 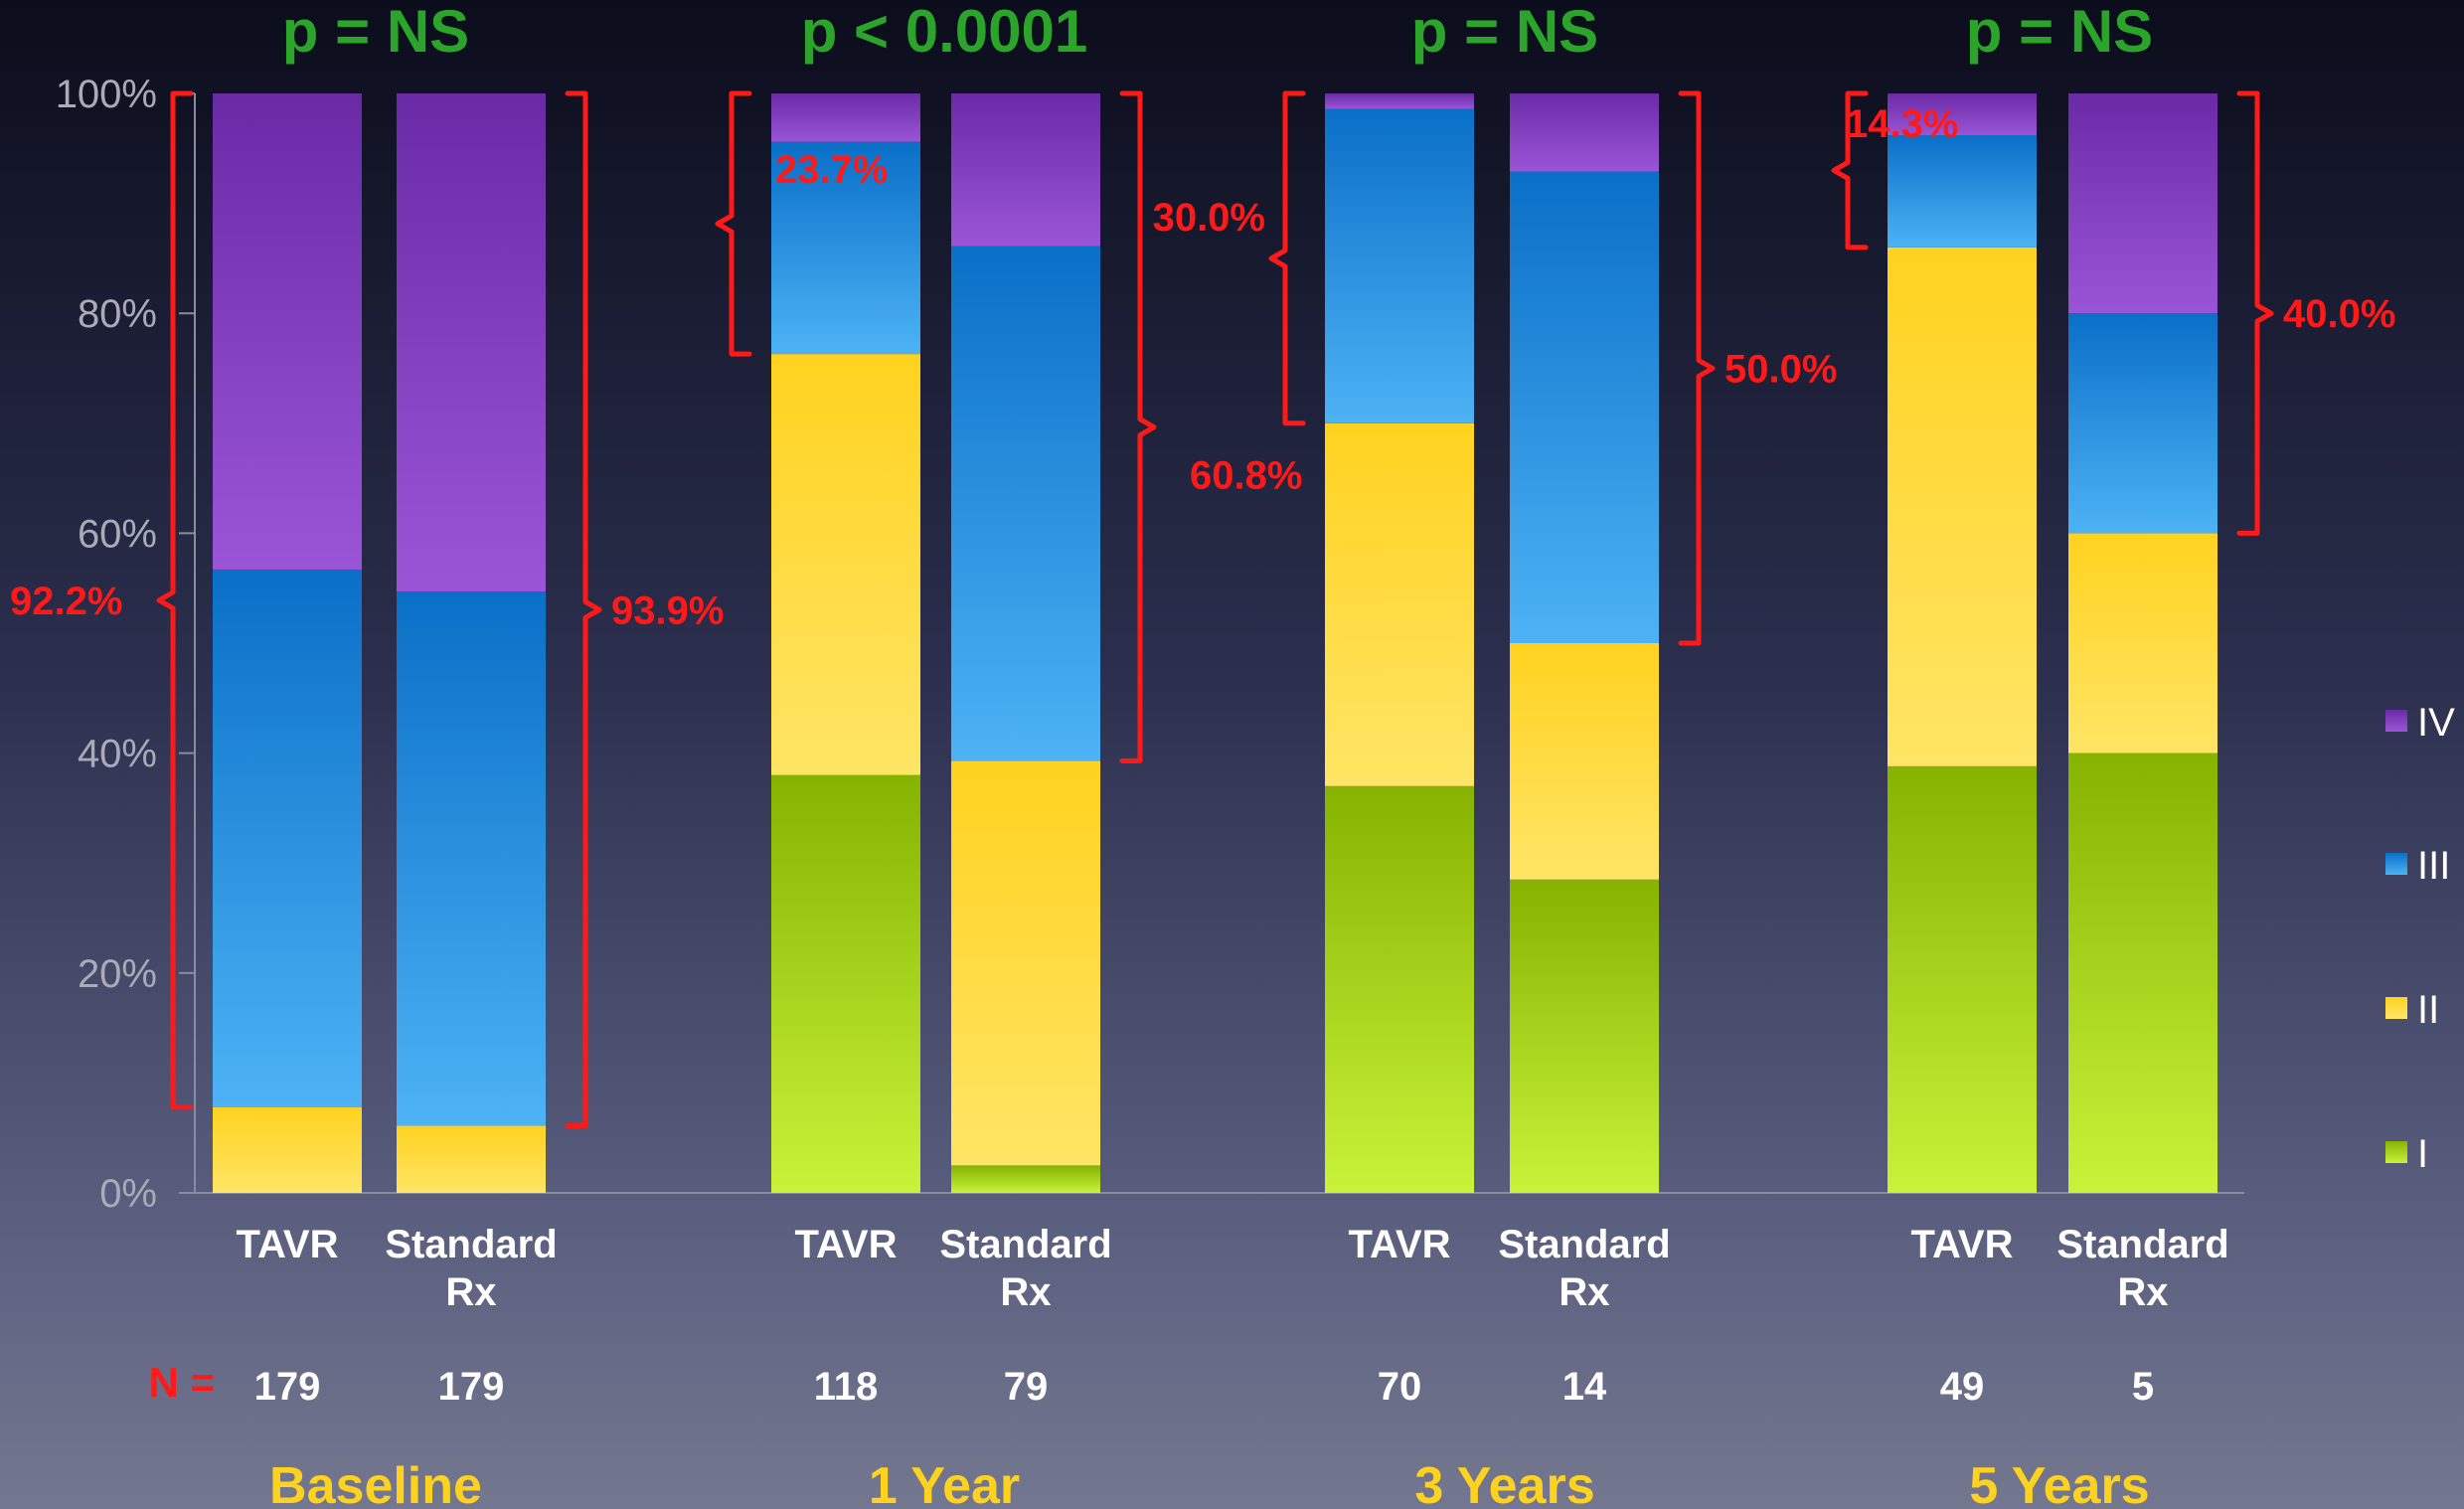 What do you see at coordinates (2059, 1483) in the screenshot?
I see `group-label: 5 Years` at bounding box center [2059, 1483].